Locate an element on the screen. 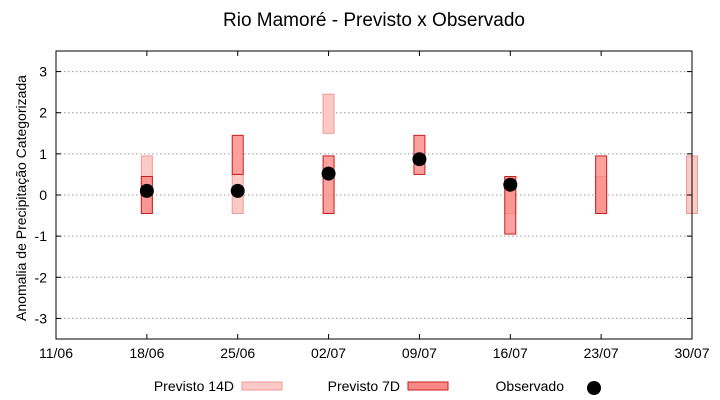 The width and height of the screenshot is (720, 400). legend-swatch-previsto-7d is located at coordinates (428, 386).